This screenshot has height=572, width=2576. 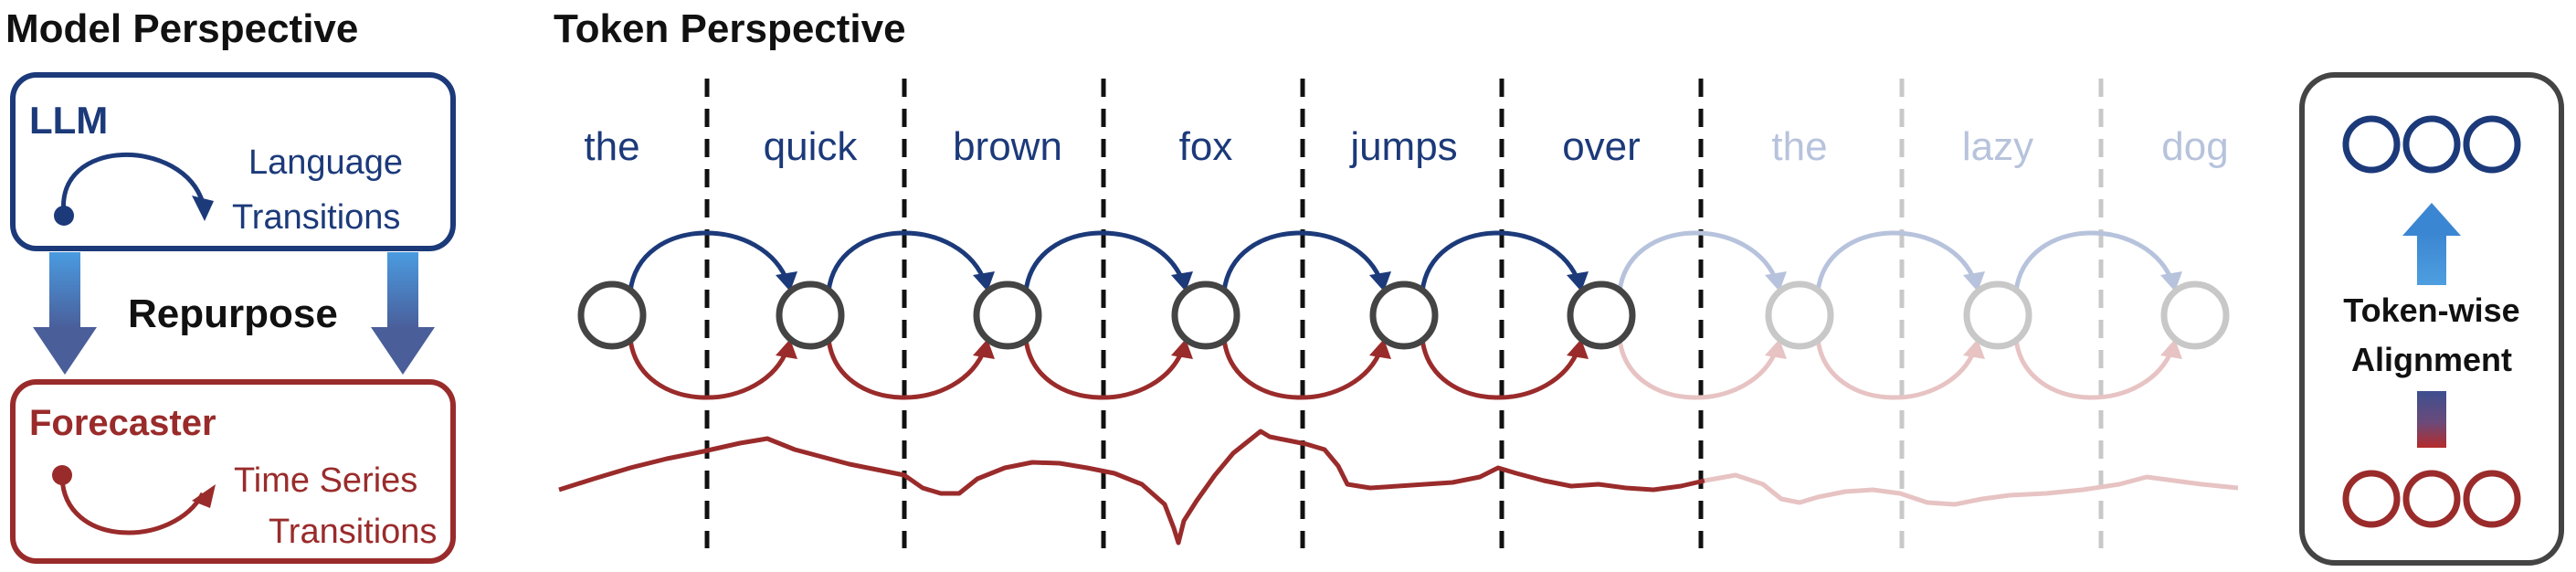 I want to click on token-perspective-title: Token Perspective, so click(x=730, y=28).